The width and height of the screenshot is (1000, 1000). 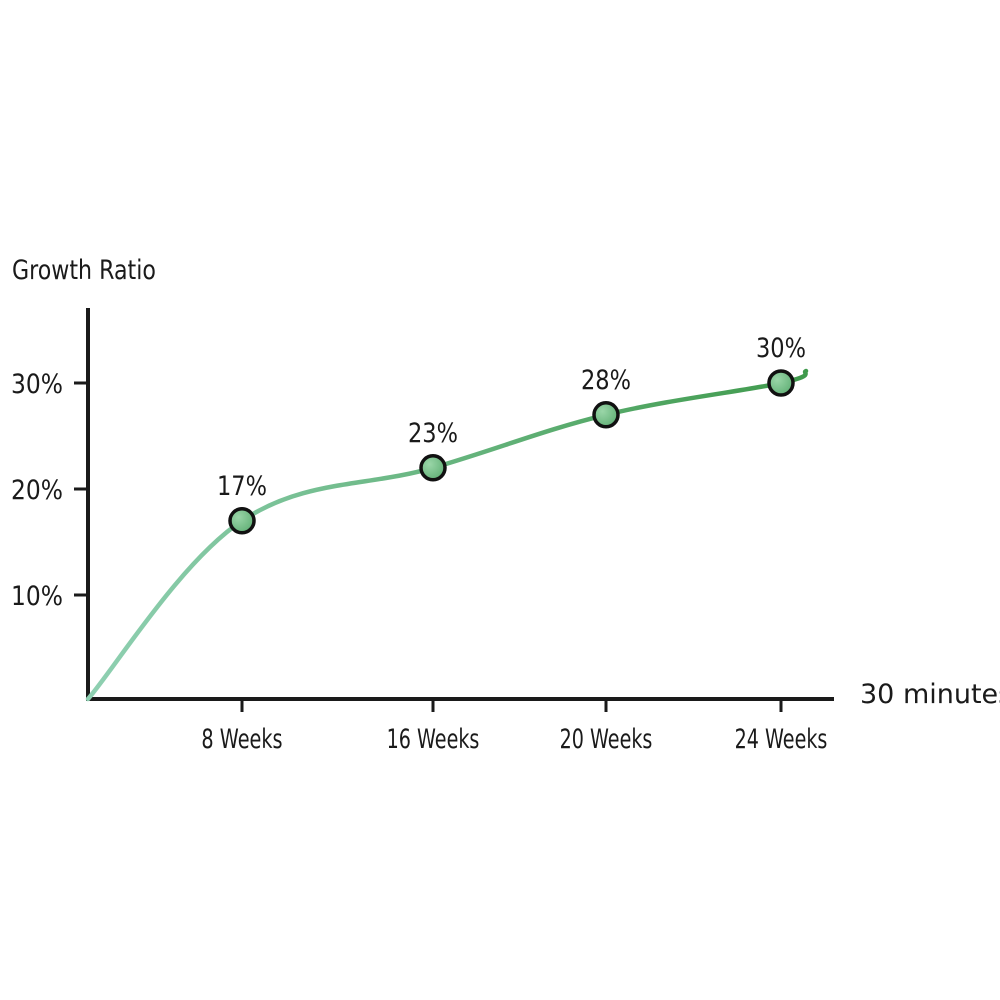 What do you see at coordinates (37, 490) in the screenshot?
I see `y-tick-label: 20%` at bounding box center [37, 490].